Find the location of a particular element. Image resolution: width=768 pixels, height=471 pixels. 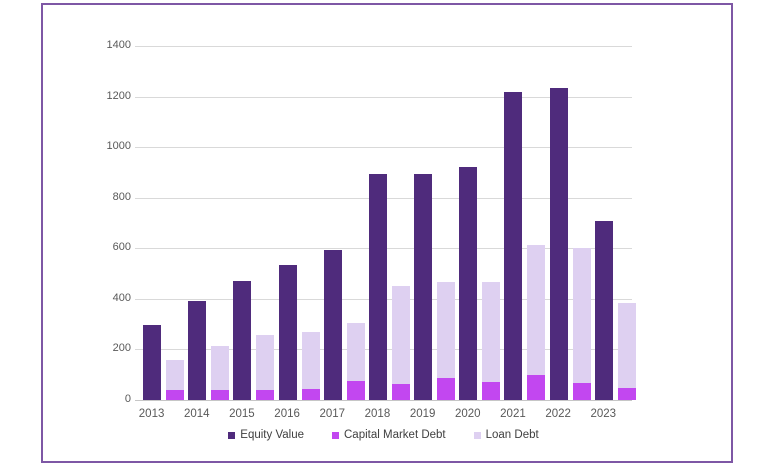

x-axis-year-label: 2018 is located at coordinates (377, 414).